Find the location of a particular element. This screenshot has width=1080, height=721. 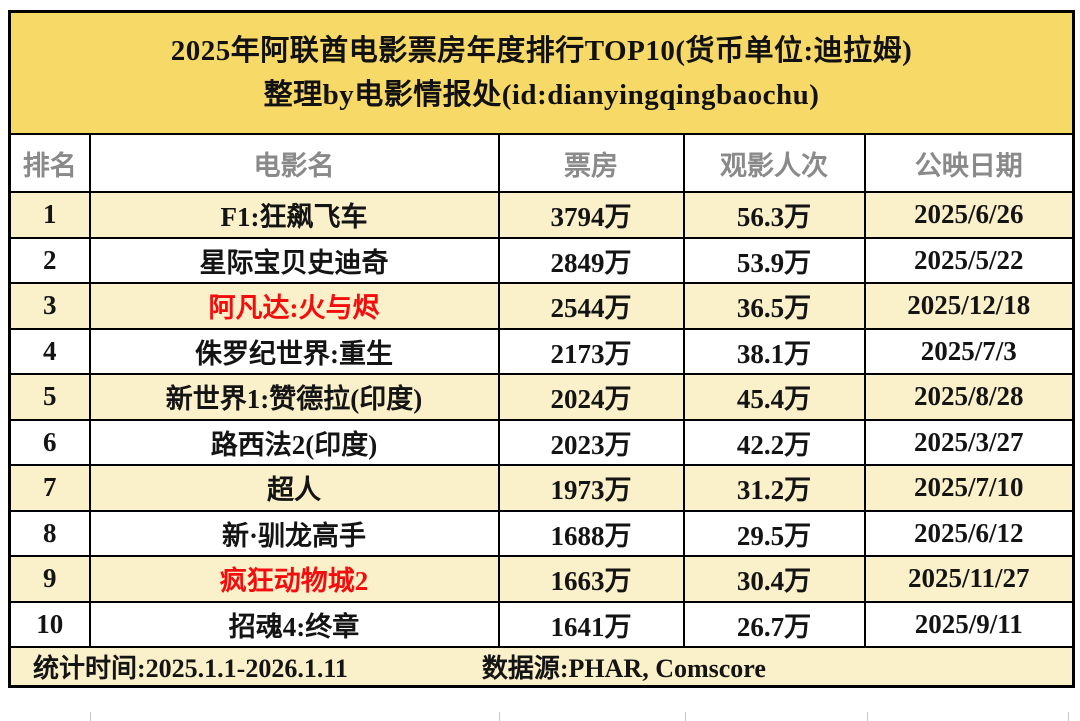

release-date-cell: 2025/6/26 is located at coordinates (969, 215).